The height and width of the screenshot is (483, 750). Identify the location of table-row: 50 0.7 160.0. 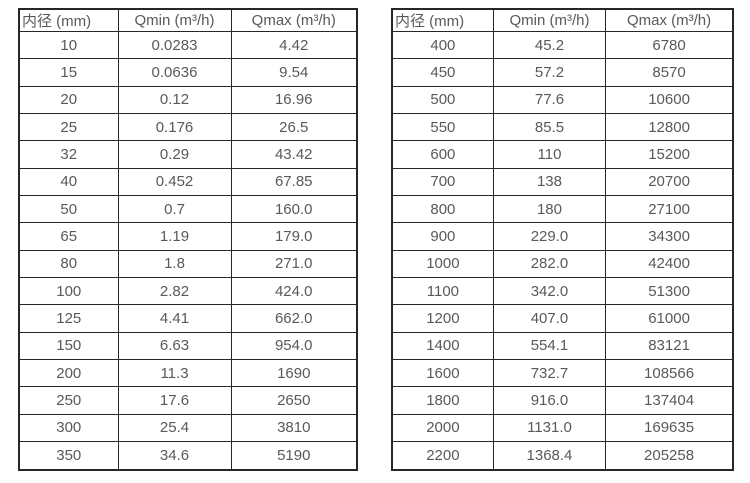
(188, 209).